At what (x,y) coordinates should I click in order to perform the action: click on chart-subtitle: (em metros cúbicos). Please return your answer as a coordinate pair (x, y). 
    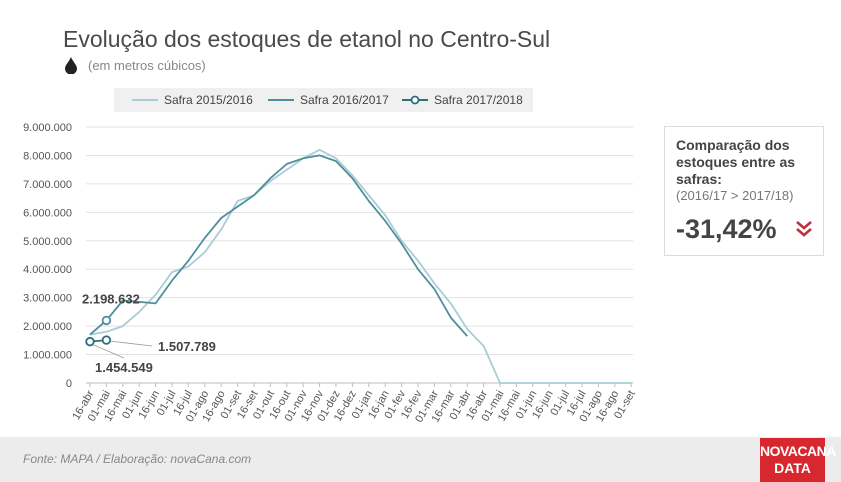
    Looking at the image, I should click on (147, 65).